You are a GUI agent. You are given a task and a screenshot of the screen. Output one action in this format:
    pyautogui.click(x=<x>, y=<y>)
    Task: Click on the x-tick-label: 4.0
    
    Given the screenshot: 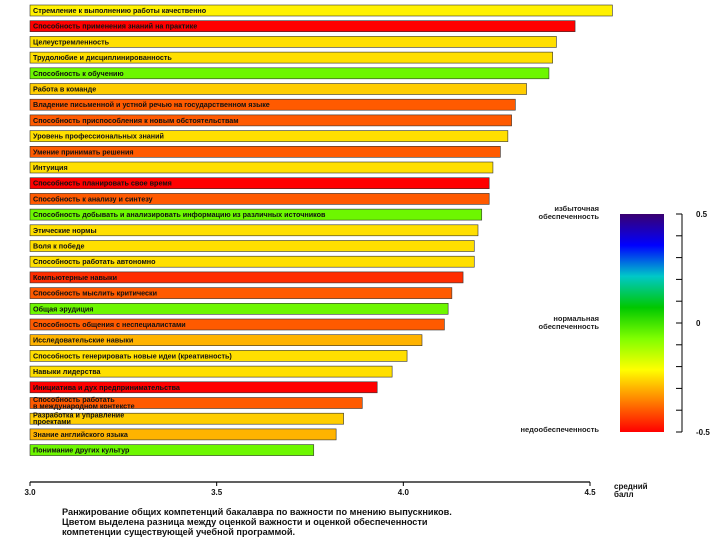 What is the action you would take?
    pyautogui.click(x=404, y=492)
    